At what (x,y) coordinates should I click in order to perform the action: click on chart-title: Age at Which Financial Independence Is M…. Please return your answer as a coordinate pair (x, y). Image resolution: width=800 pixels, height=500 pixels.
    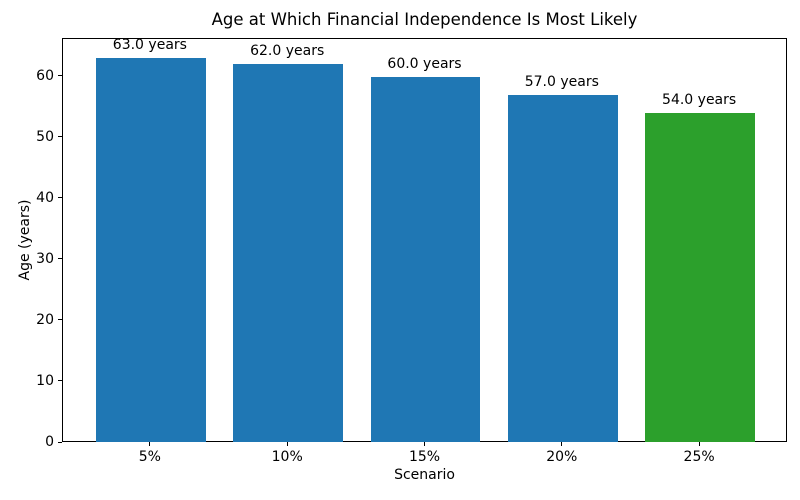
    Looking at the image, I should click on (424, 19).